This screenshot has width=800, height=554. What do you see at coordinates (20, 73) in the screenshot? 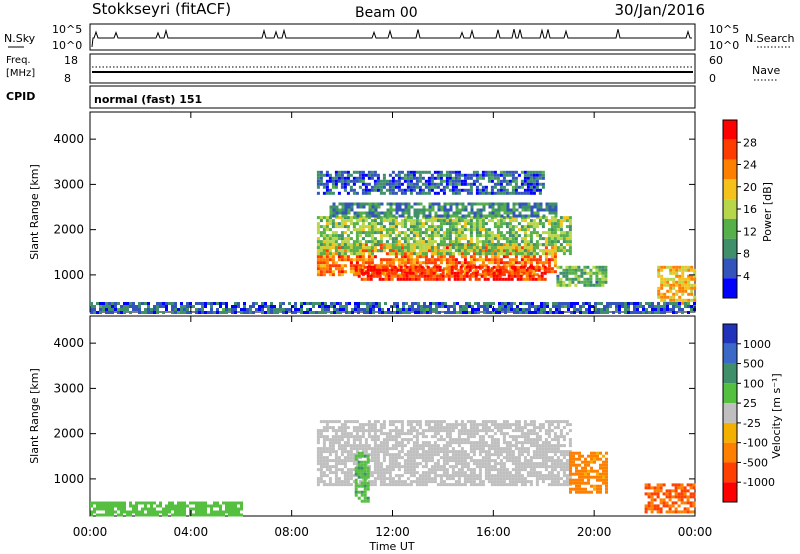
I see `freq-label-line2: [MHz]` at bounding box center [20, 73].